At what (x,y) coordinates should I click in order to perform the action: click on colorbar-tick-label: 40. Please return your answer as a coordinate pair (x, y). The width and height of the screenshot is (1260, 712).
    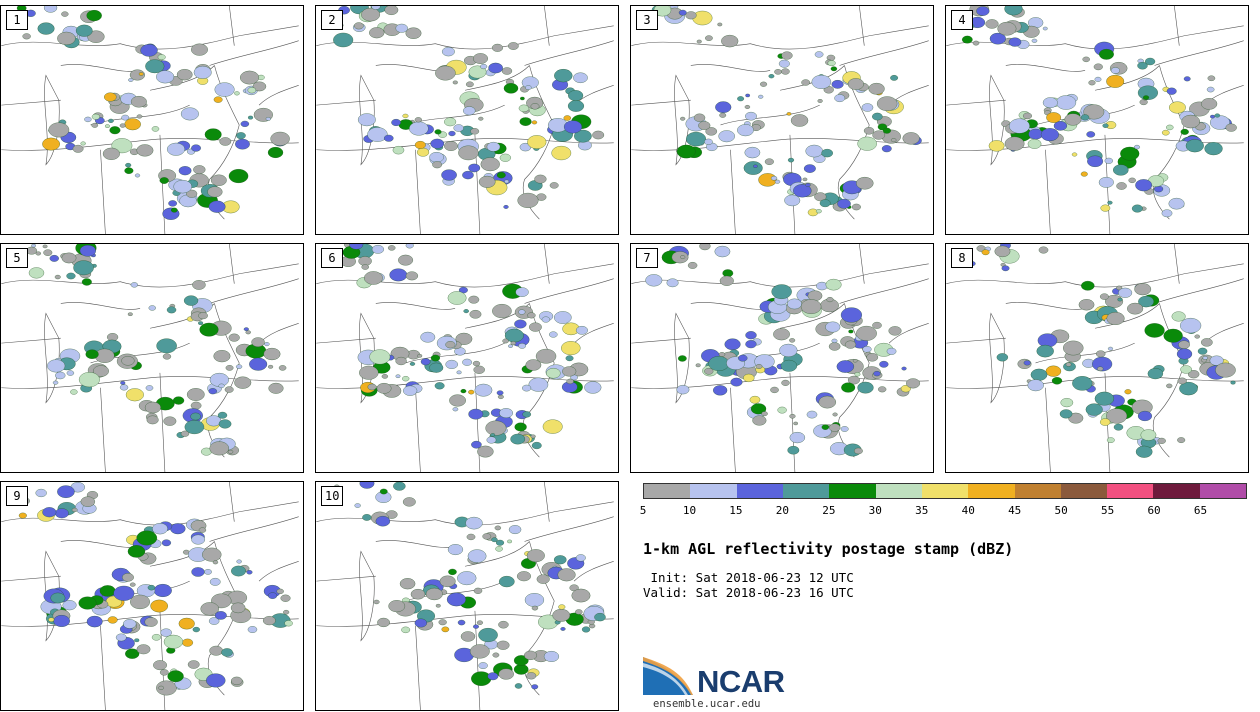
    Looking at the image, I should click on (968, 510).